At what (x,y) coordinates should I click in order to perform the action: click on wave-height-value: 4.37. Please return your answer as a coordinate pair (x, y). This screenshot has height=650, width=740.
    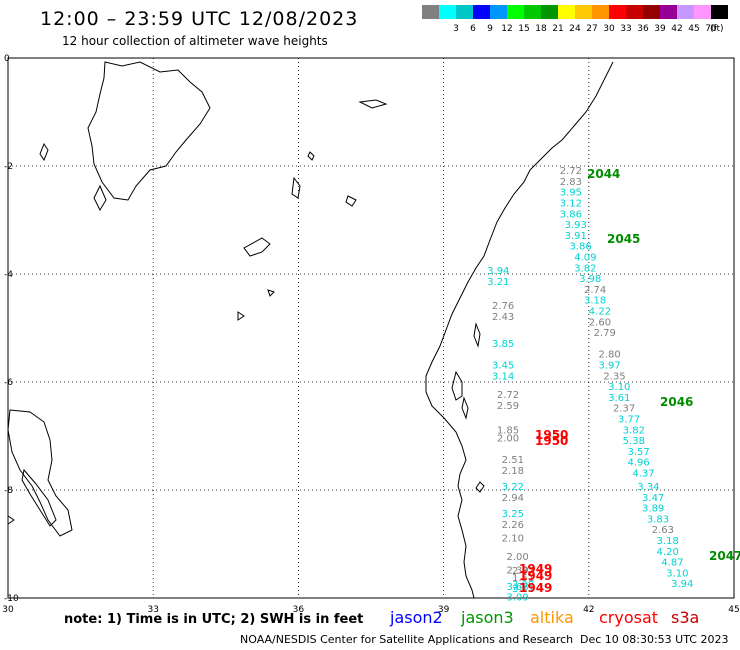
    Looking at the image, I should click on (643, 474).